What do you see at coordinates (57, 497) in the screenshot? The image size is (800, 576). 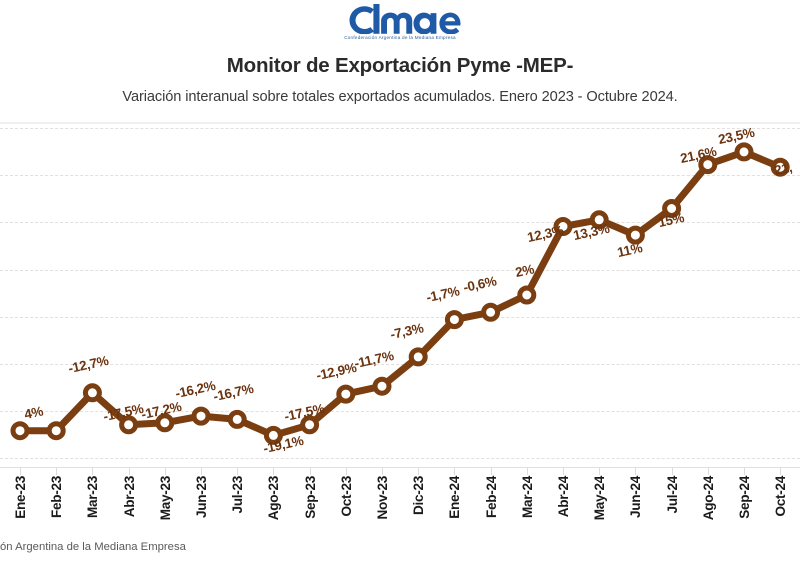 I see `x-axis-label: Feb-23` at bounding box center [57, 497].